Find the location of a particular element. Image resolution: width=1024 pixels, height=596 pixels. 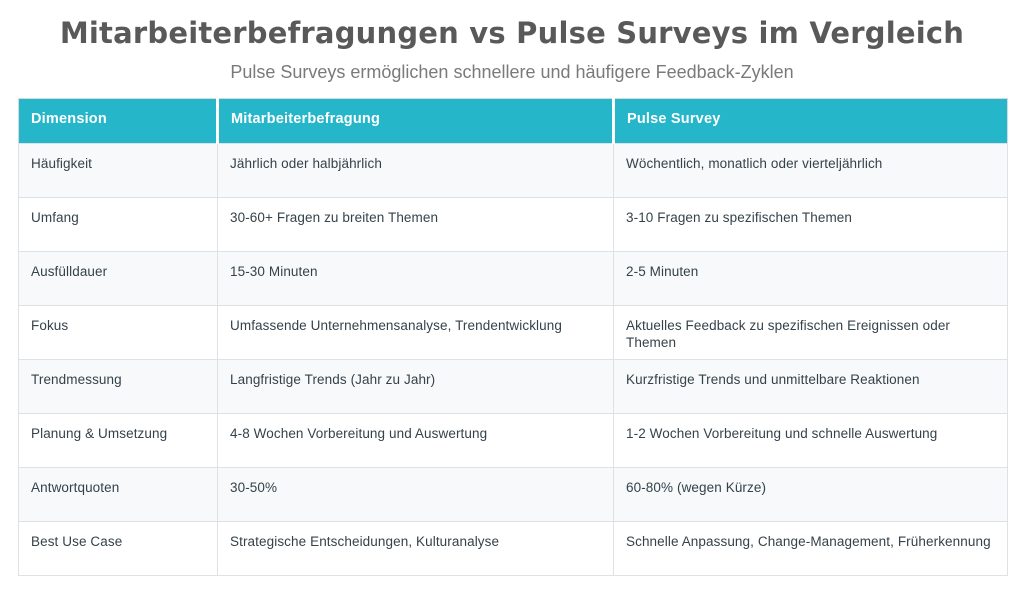

table-row: Ausfülldauer 15-30 Minuten 2-5 Minuten is located at coordinates (513, 278).